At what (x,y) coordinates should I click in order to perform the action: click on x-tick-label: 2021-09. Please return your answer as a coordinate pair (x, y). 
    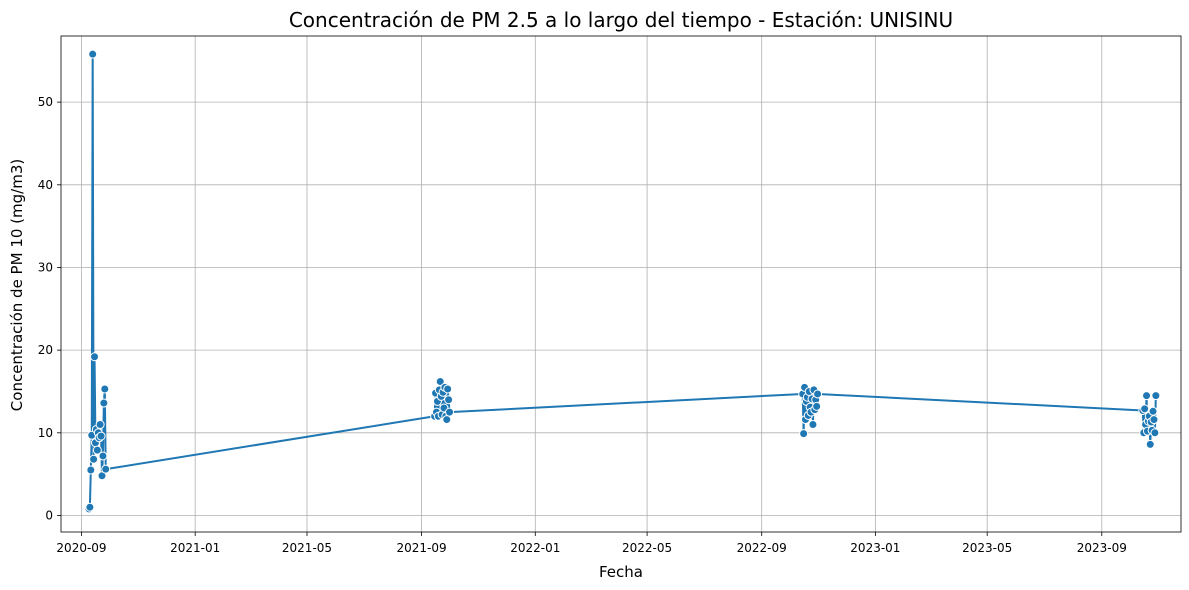
    Looking at the image, I should click on (422, 548).